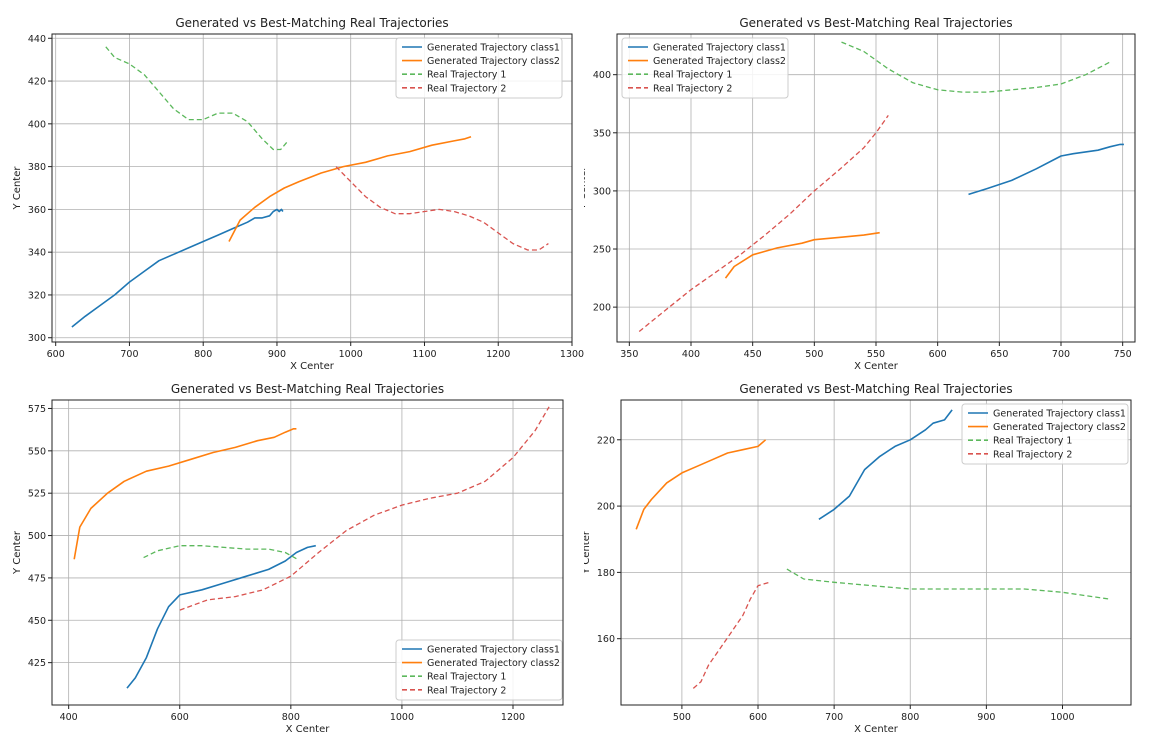 This screenshot has height=740, width=1168. I want to click on y-tick-label: 525, so click(37, 494).